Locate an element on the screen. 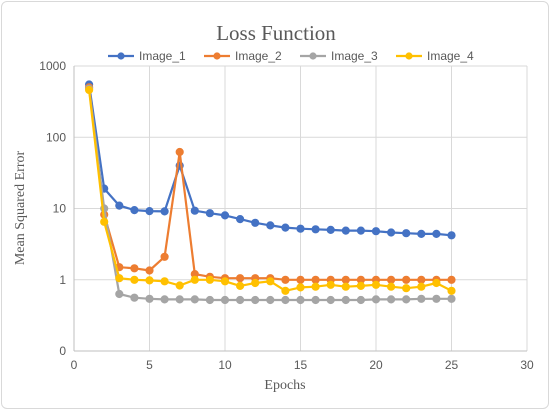 Image resolution: width=550 pixels, height=410 pixels. x-tick-label: 15 is located at coordinates (301, 365).